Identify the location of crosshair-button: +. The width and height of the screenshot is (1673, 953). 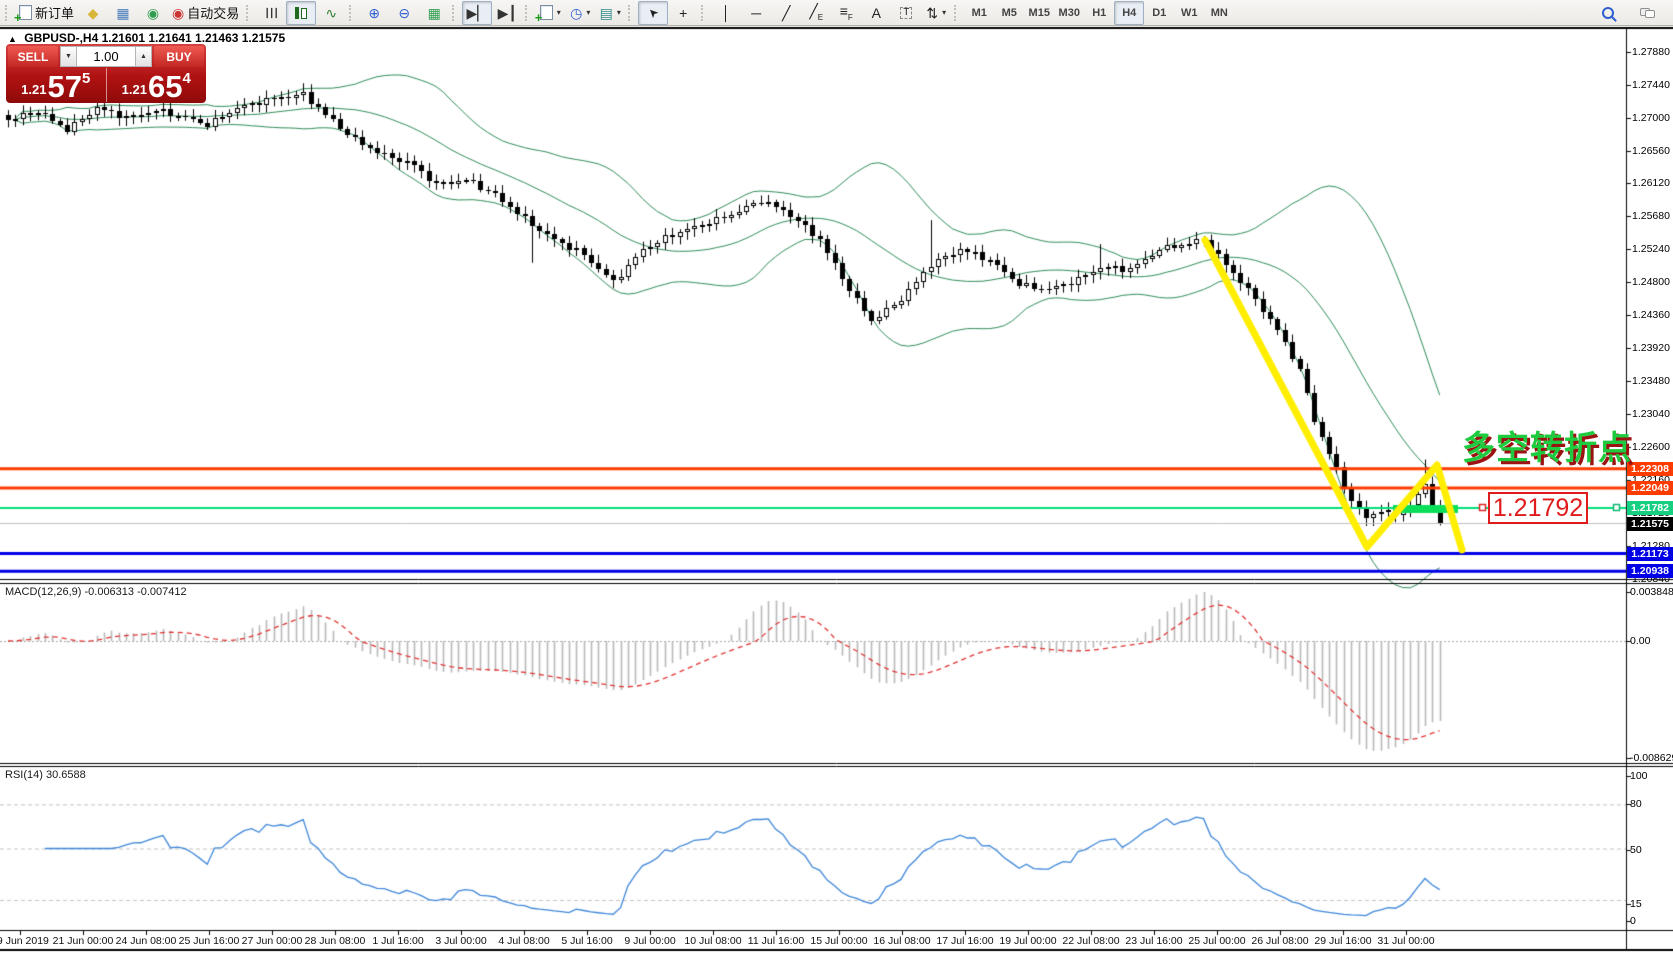
(683, 13).